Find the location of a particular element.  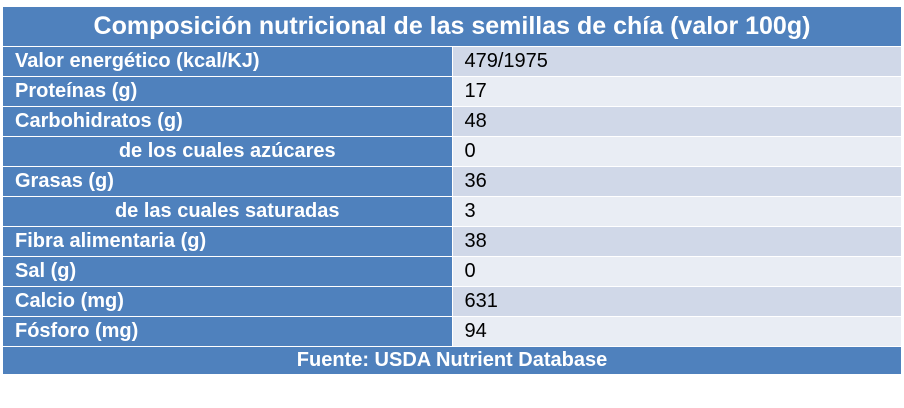

table-value-cell: 3 is located at coordinates (676, 211).